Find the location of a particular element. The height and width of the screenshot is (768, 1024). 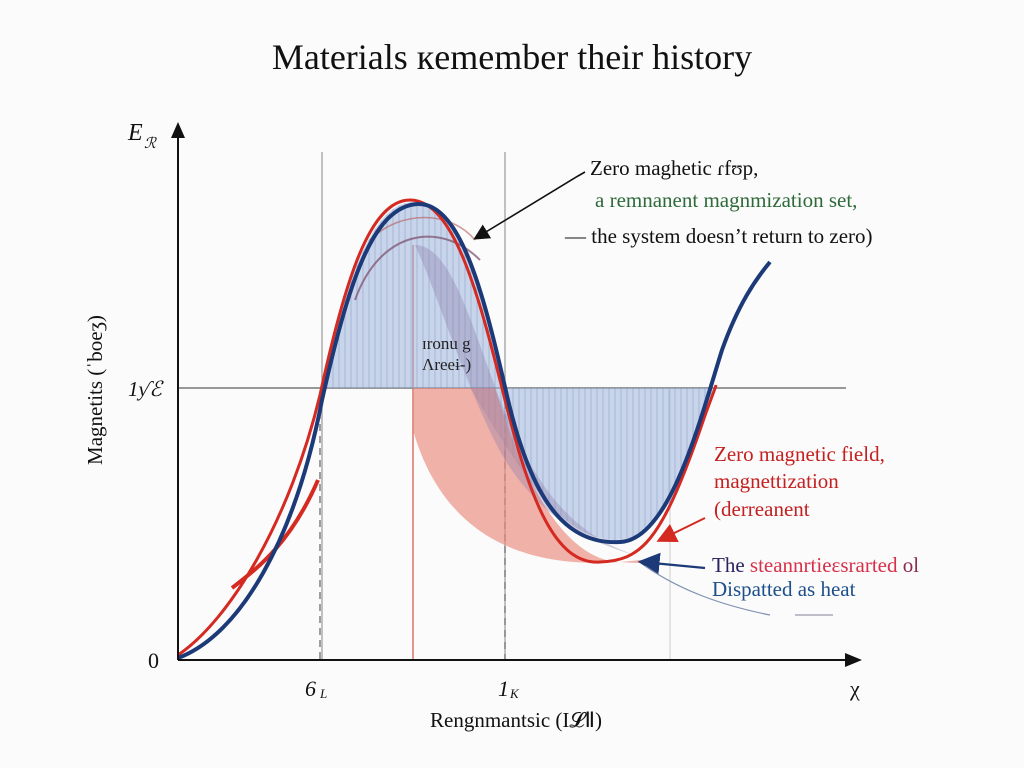

y-axis-top-label: E is located at coordinates (135, 133).